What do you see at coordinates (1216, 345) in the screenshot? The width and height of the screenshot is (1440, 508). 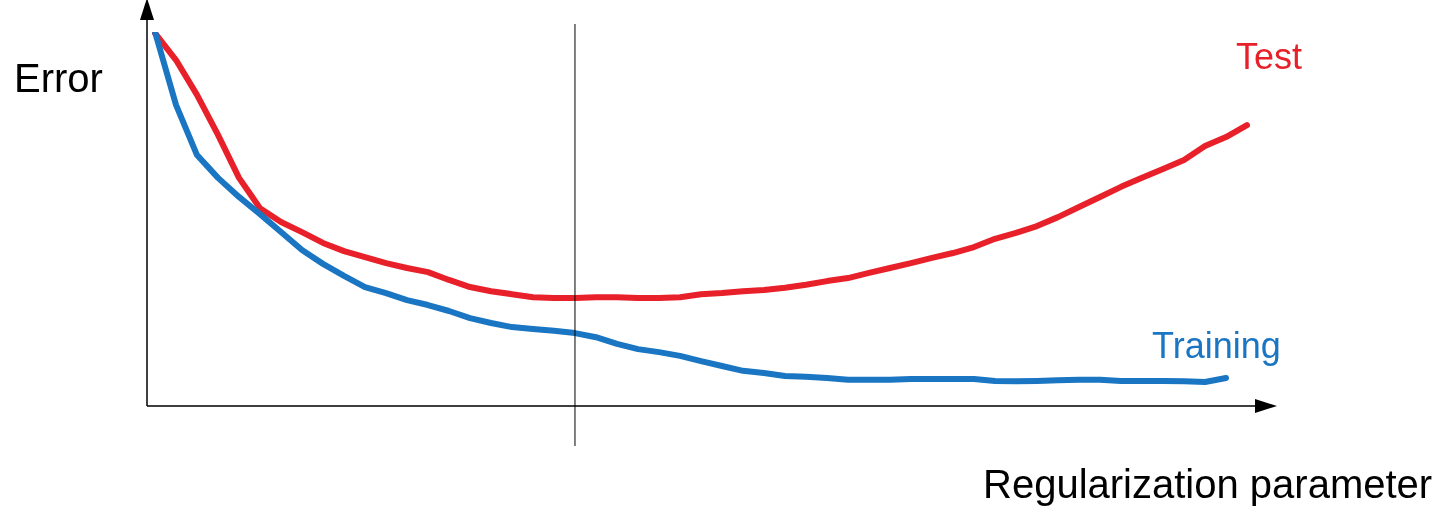 I see `series-label: Training` at bounding box center [1216, 345].